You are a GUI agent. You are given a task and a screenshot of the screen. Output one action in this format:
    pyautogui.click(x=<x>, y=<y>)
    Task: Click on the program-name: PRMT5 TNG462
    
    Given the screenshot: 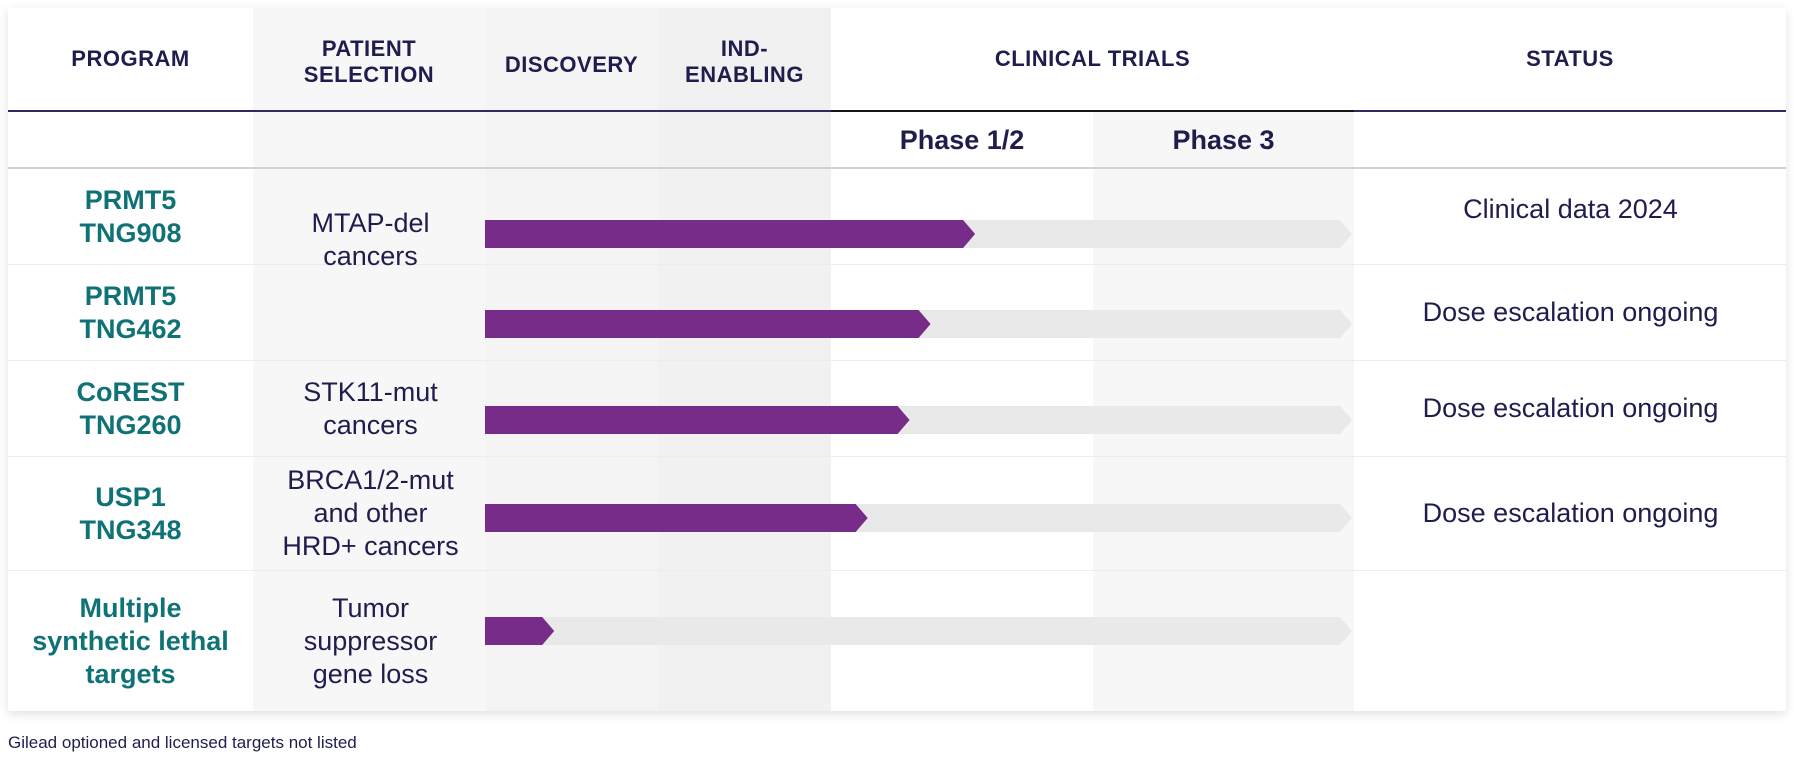 What is the action you would take?
    pyautogui.click(x=130, y=312)
    